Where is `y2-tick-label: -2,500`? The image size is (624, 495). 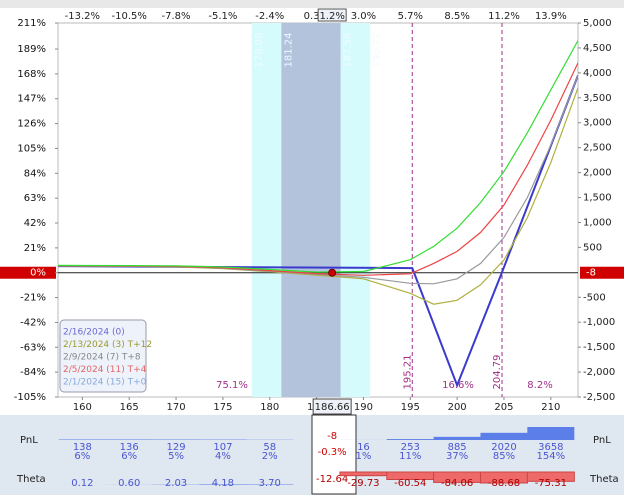
y2-tick-label: -2,500 is located at coordinates (599, 397).